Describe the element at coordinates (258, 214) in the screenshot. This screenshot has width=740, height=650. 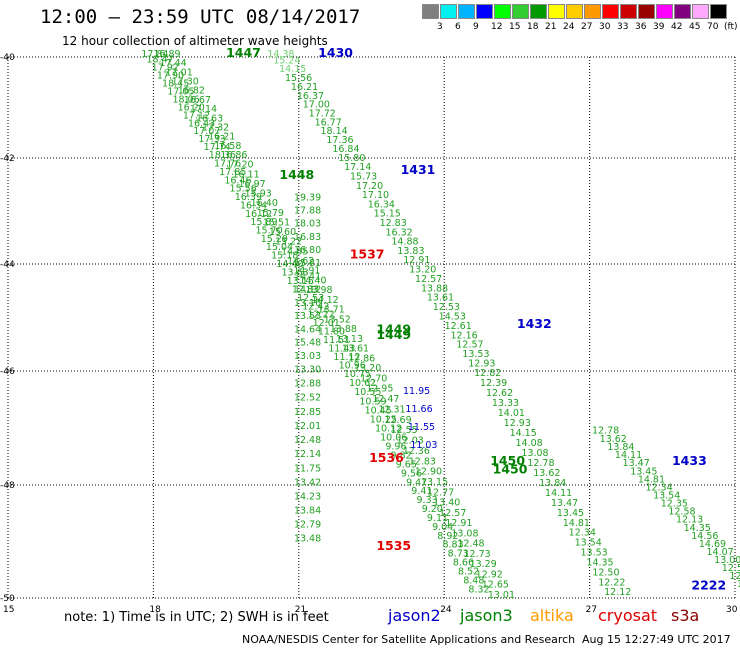
I see `wave-height-value: 16.12` at that location.